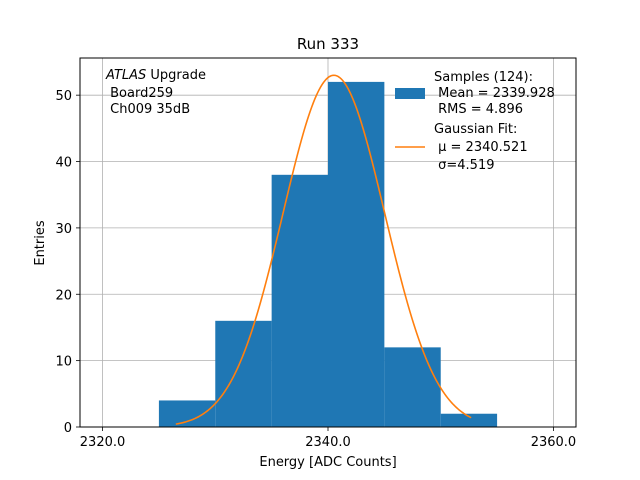 This screenshot has width=640, height=480. What do you see at coordinates (176, 75) in the screenshot?
I see `annotation-normal: Upgrade` at bounding box center [176, 75].